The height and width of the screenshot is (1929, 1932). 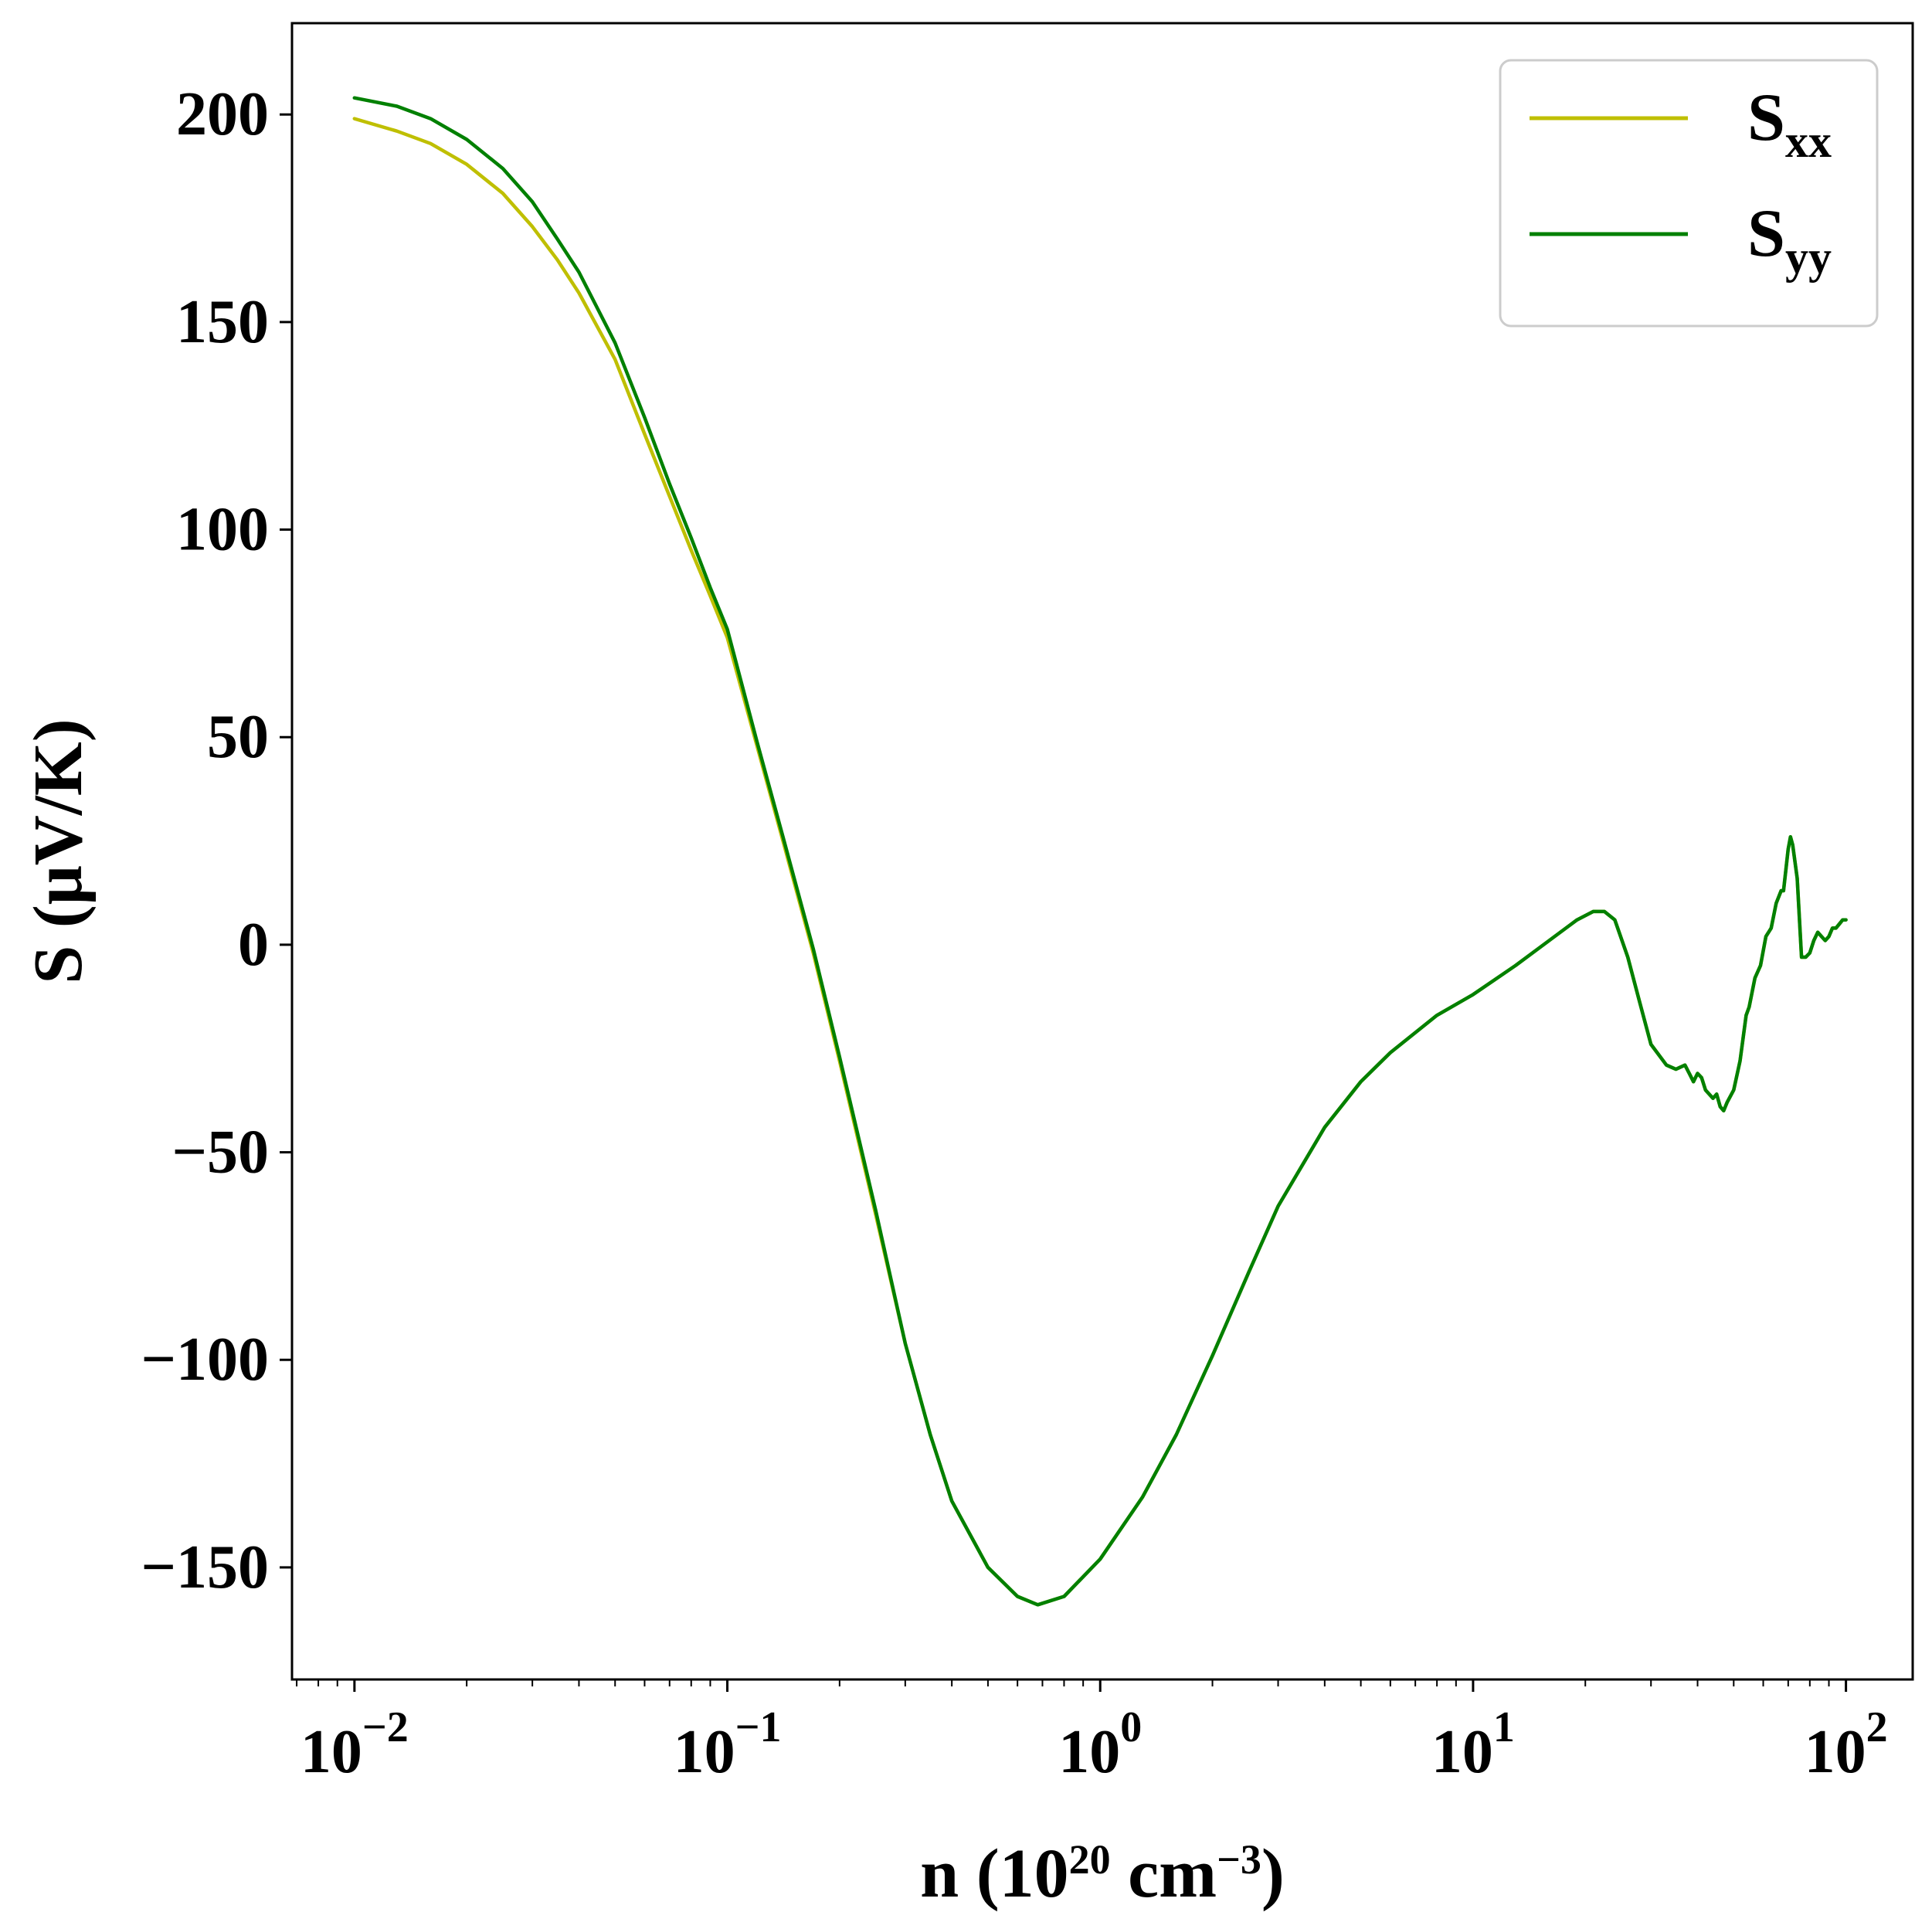 I want to click on x-tick-label: 10⁻¹, so click(x=728, y=1745).